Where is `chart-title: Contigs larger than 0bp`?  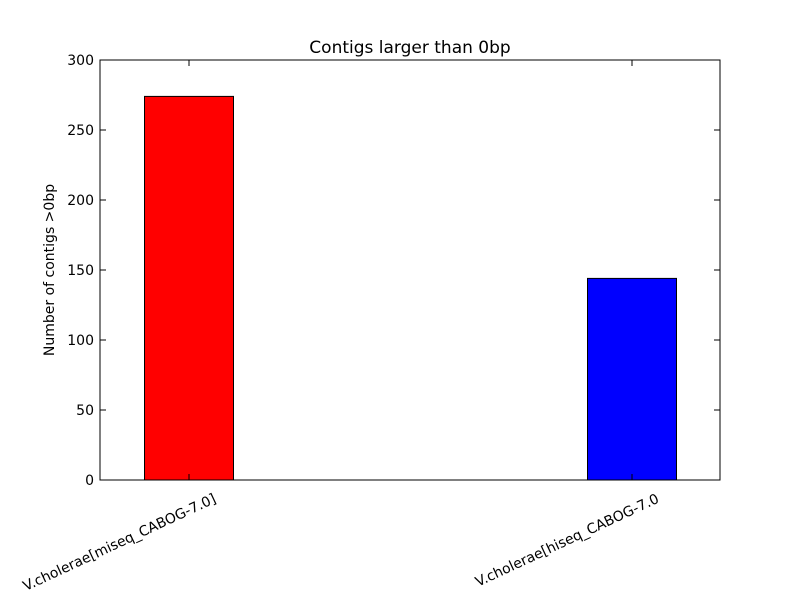
chart-title: Contigs larger than 0bp is located at coordinates (409, 48).